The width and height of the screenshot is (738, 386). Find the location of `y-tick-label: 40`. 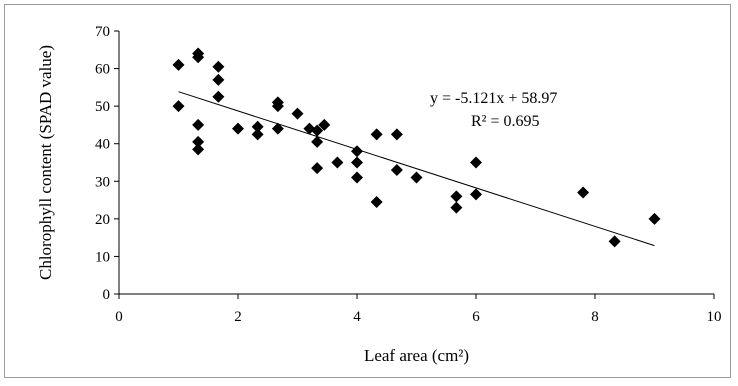

y-tick-label: 40 is located at coordinates (102, 145).